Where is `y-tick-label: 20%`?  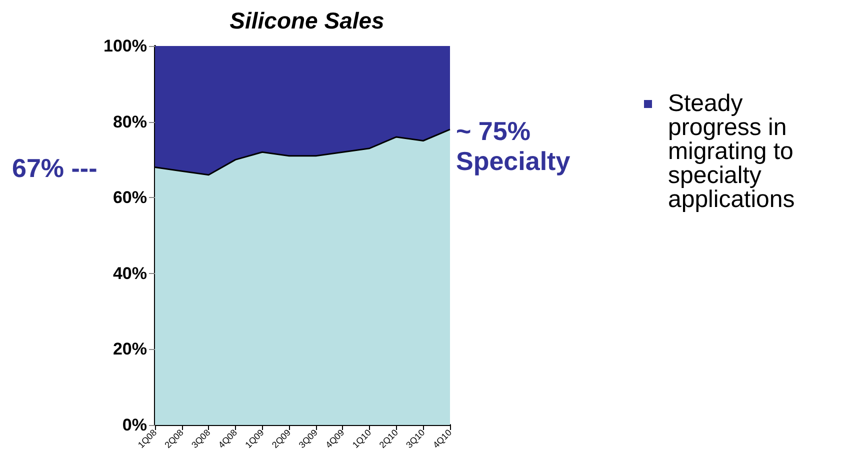
y-tick-label: 20% is located at coordinates (129, 349).